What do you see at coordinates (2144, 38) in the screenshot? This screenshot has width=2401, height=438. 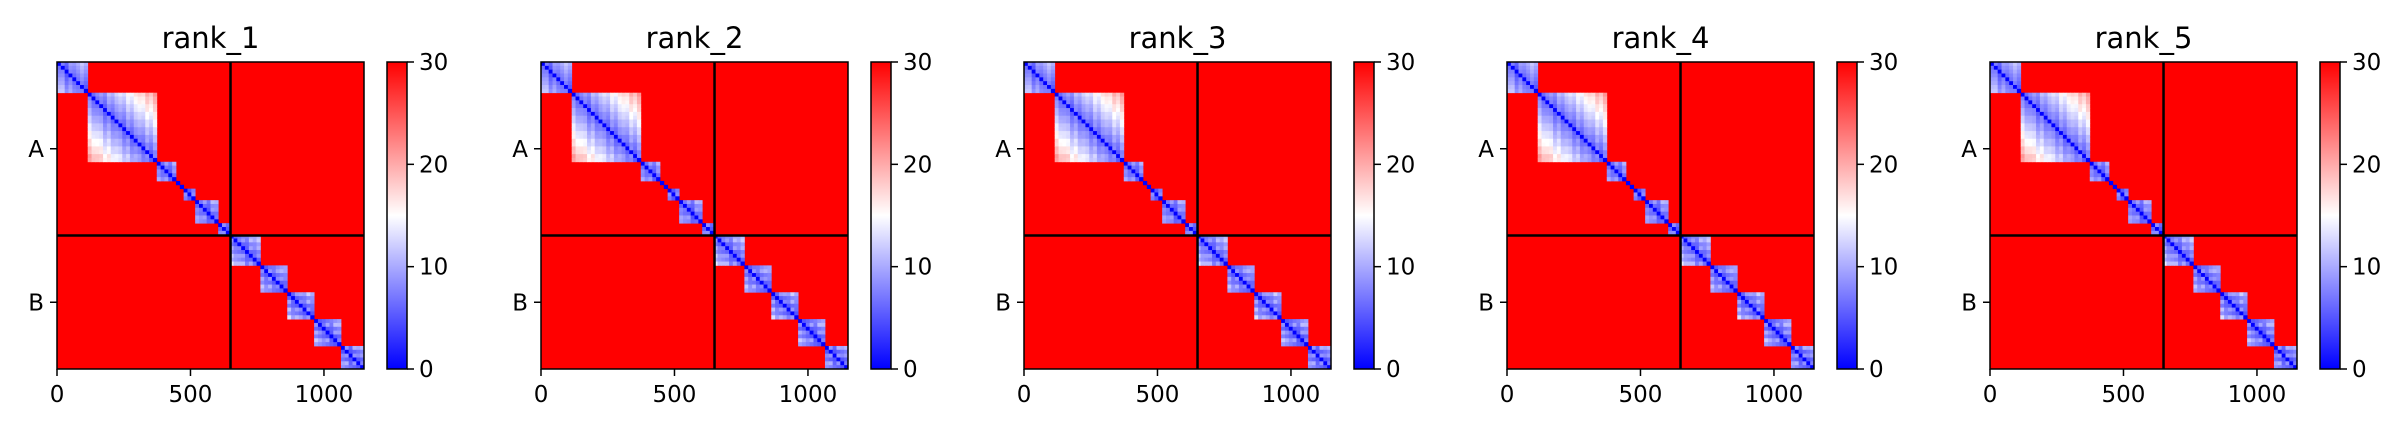 I see `panel-title: rank_5` at bounding box center [2144, 38].